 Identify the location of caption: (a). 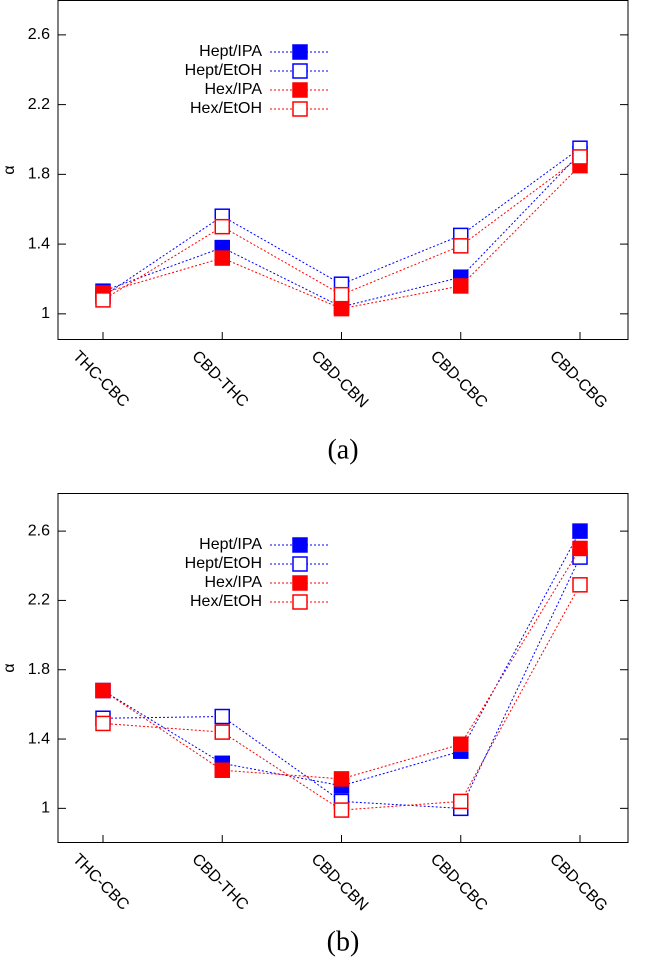
(342, 449).